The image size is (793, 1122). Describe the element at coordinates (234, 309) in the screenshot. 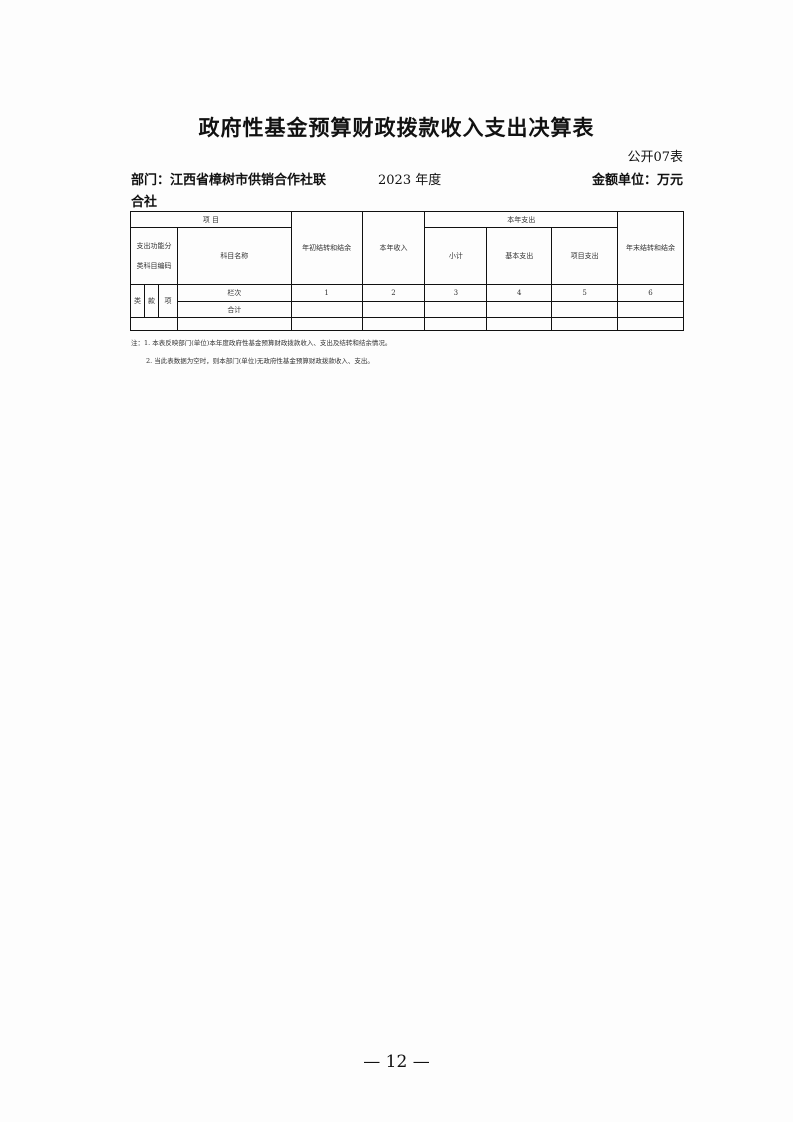

I see `total-label: 合计` at that location.